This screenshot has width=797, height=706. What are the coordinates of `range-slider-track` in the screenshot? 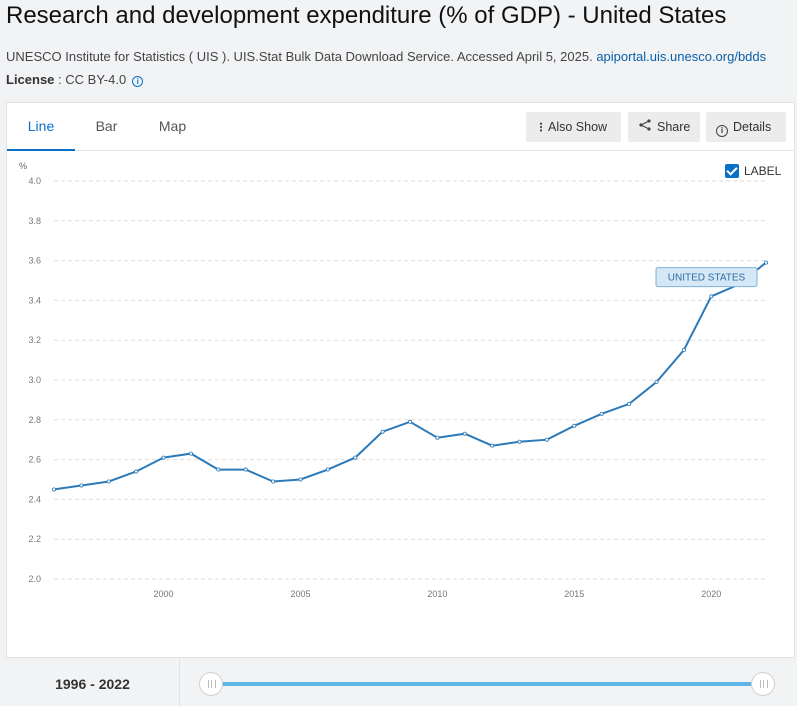 It's located at (490, 684).